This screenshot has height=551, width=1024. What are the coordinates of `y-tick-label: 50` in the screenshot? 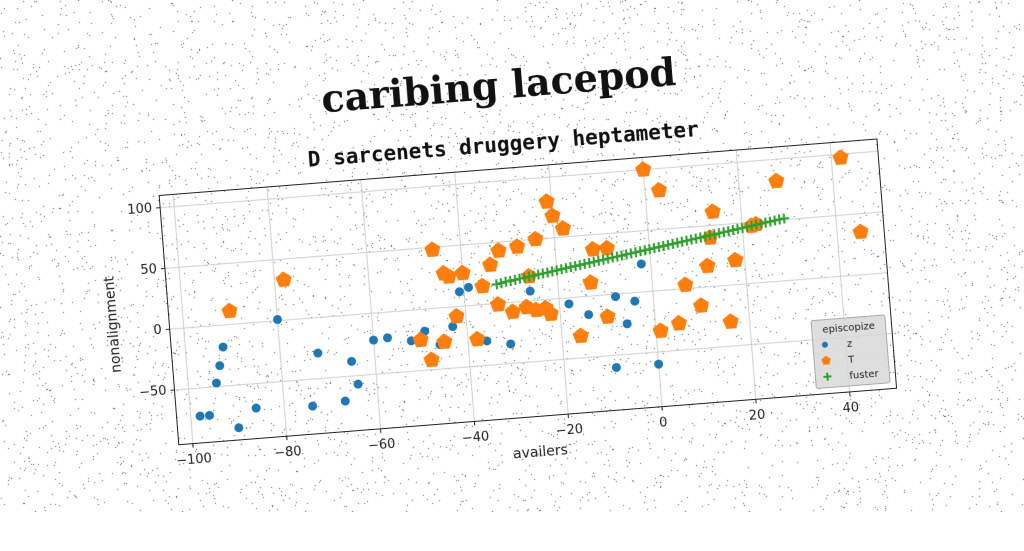 It's located at (149, 270).